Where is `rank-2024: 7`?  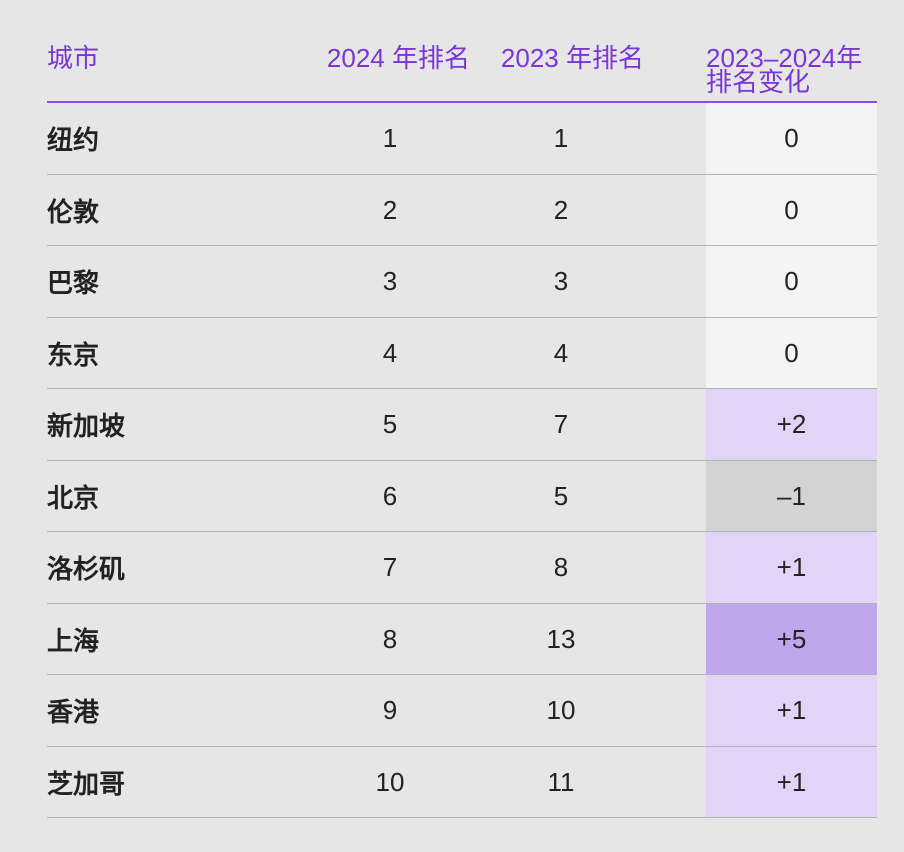 rank-2024: 7 is located at coordinates (390, 567).